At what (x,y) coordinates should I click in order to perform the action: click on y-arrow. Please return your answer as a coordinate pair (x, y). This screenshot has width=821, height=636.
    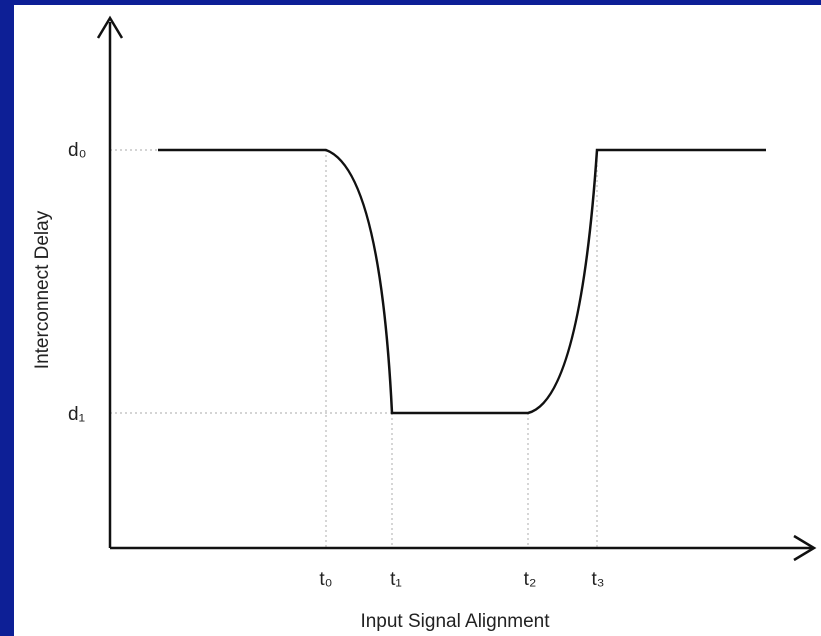
    Looking at the image, I should click on (110, 27).